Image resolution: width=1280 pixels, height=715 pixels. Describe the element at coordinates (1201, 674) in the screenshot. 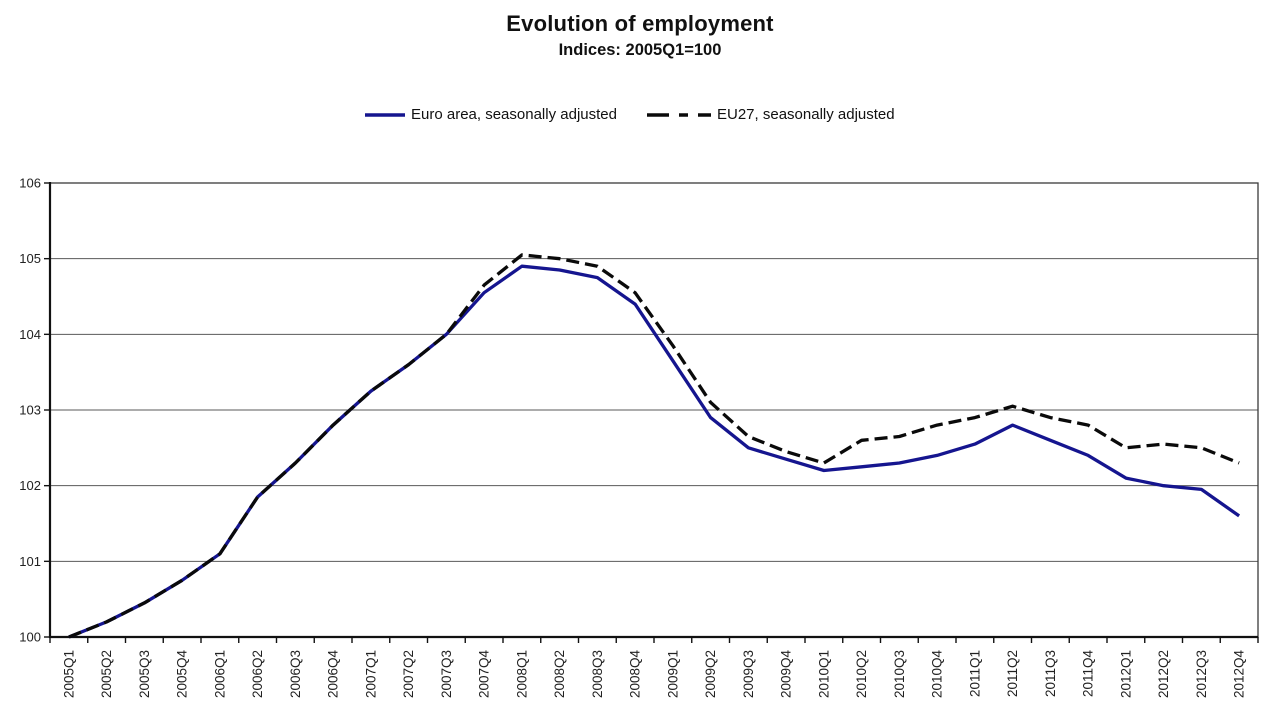

I see `x-tick-label-2012Q3: 2012Q3` at that location.